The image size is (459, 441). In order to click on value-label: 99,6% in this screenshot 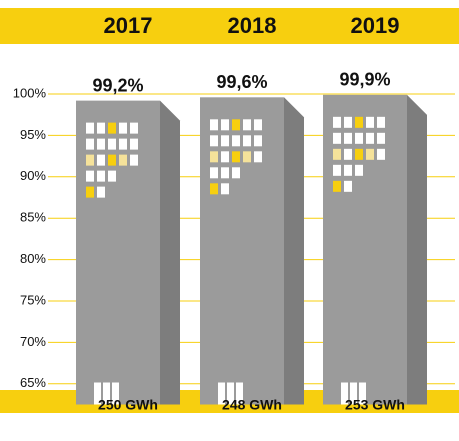, I will do `click(241, 82)`.